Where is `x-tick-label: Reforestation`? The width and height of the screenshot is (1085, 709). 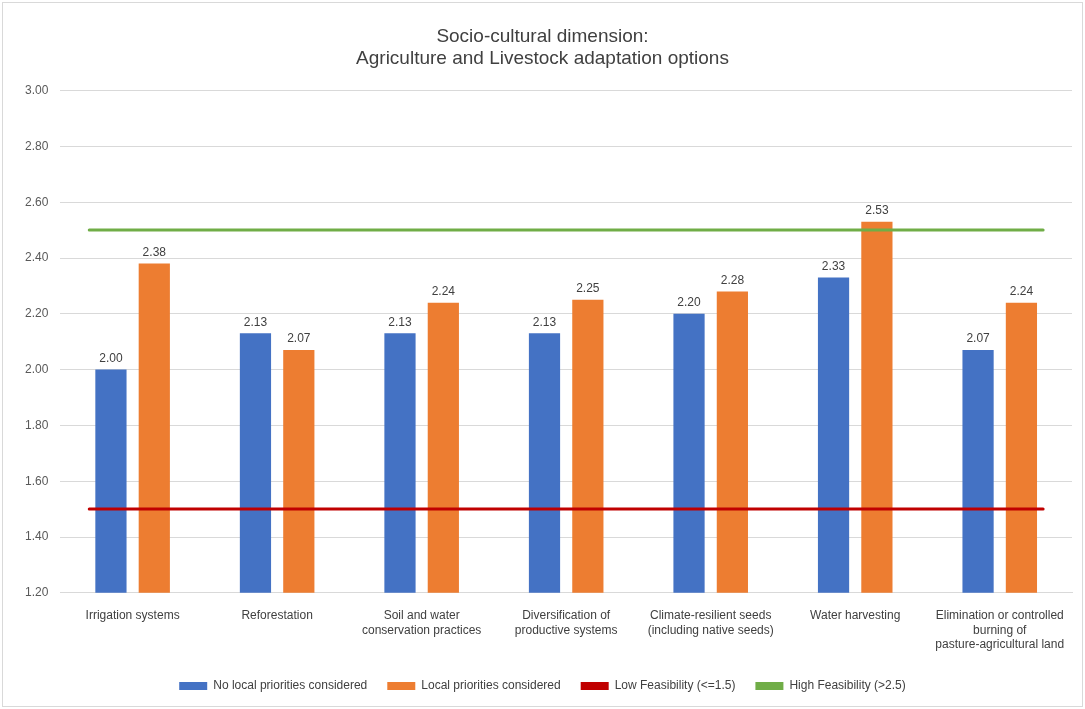 x-tick-label: Reforestation is located at coordinates (277, 615).